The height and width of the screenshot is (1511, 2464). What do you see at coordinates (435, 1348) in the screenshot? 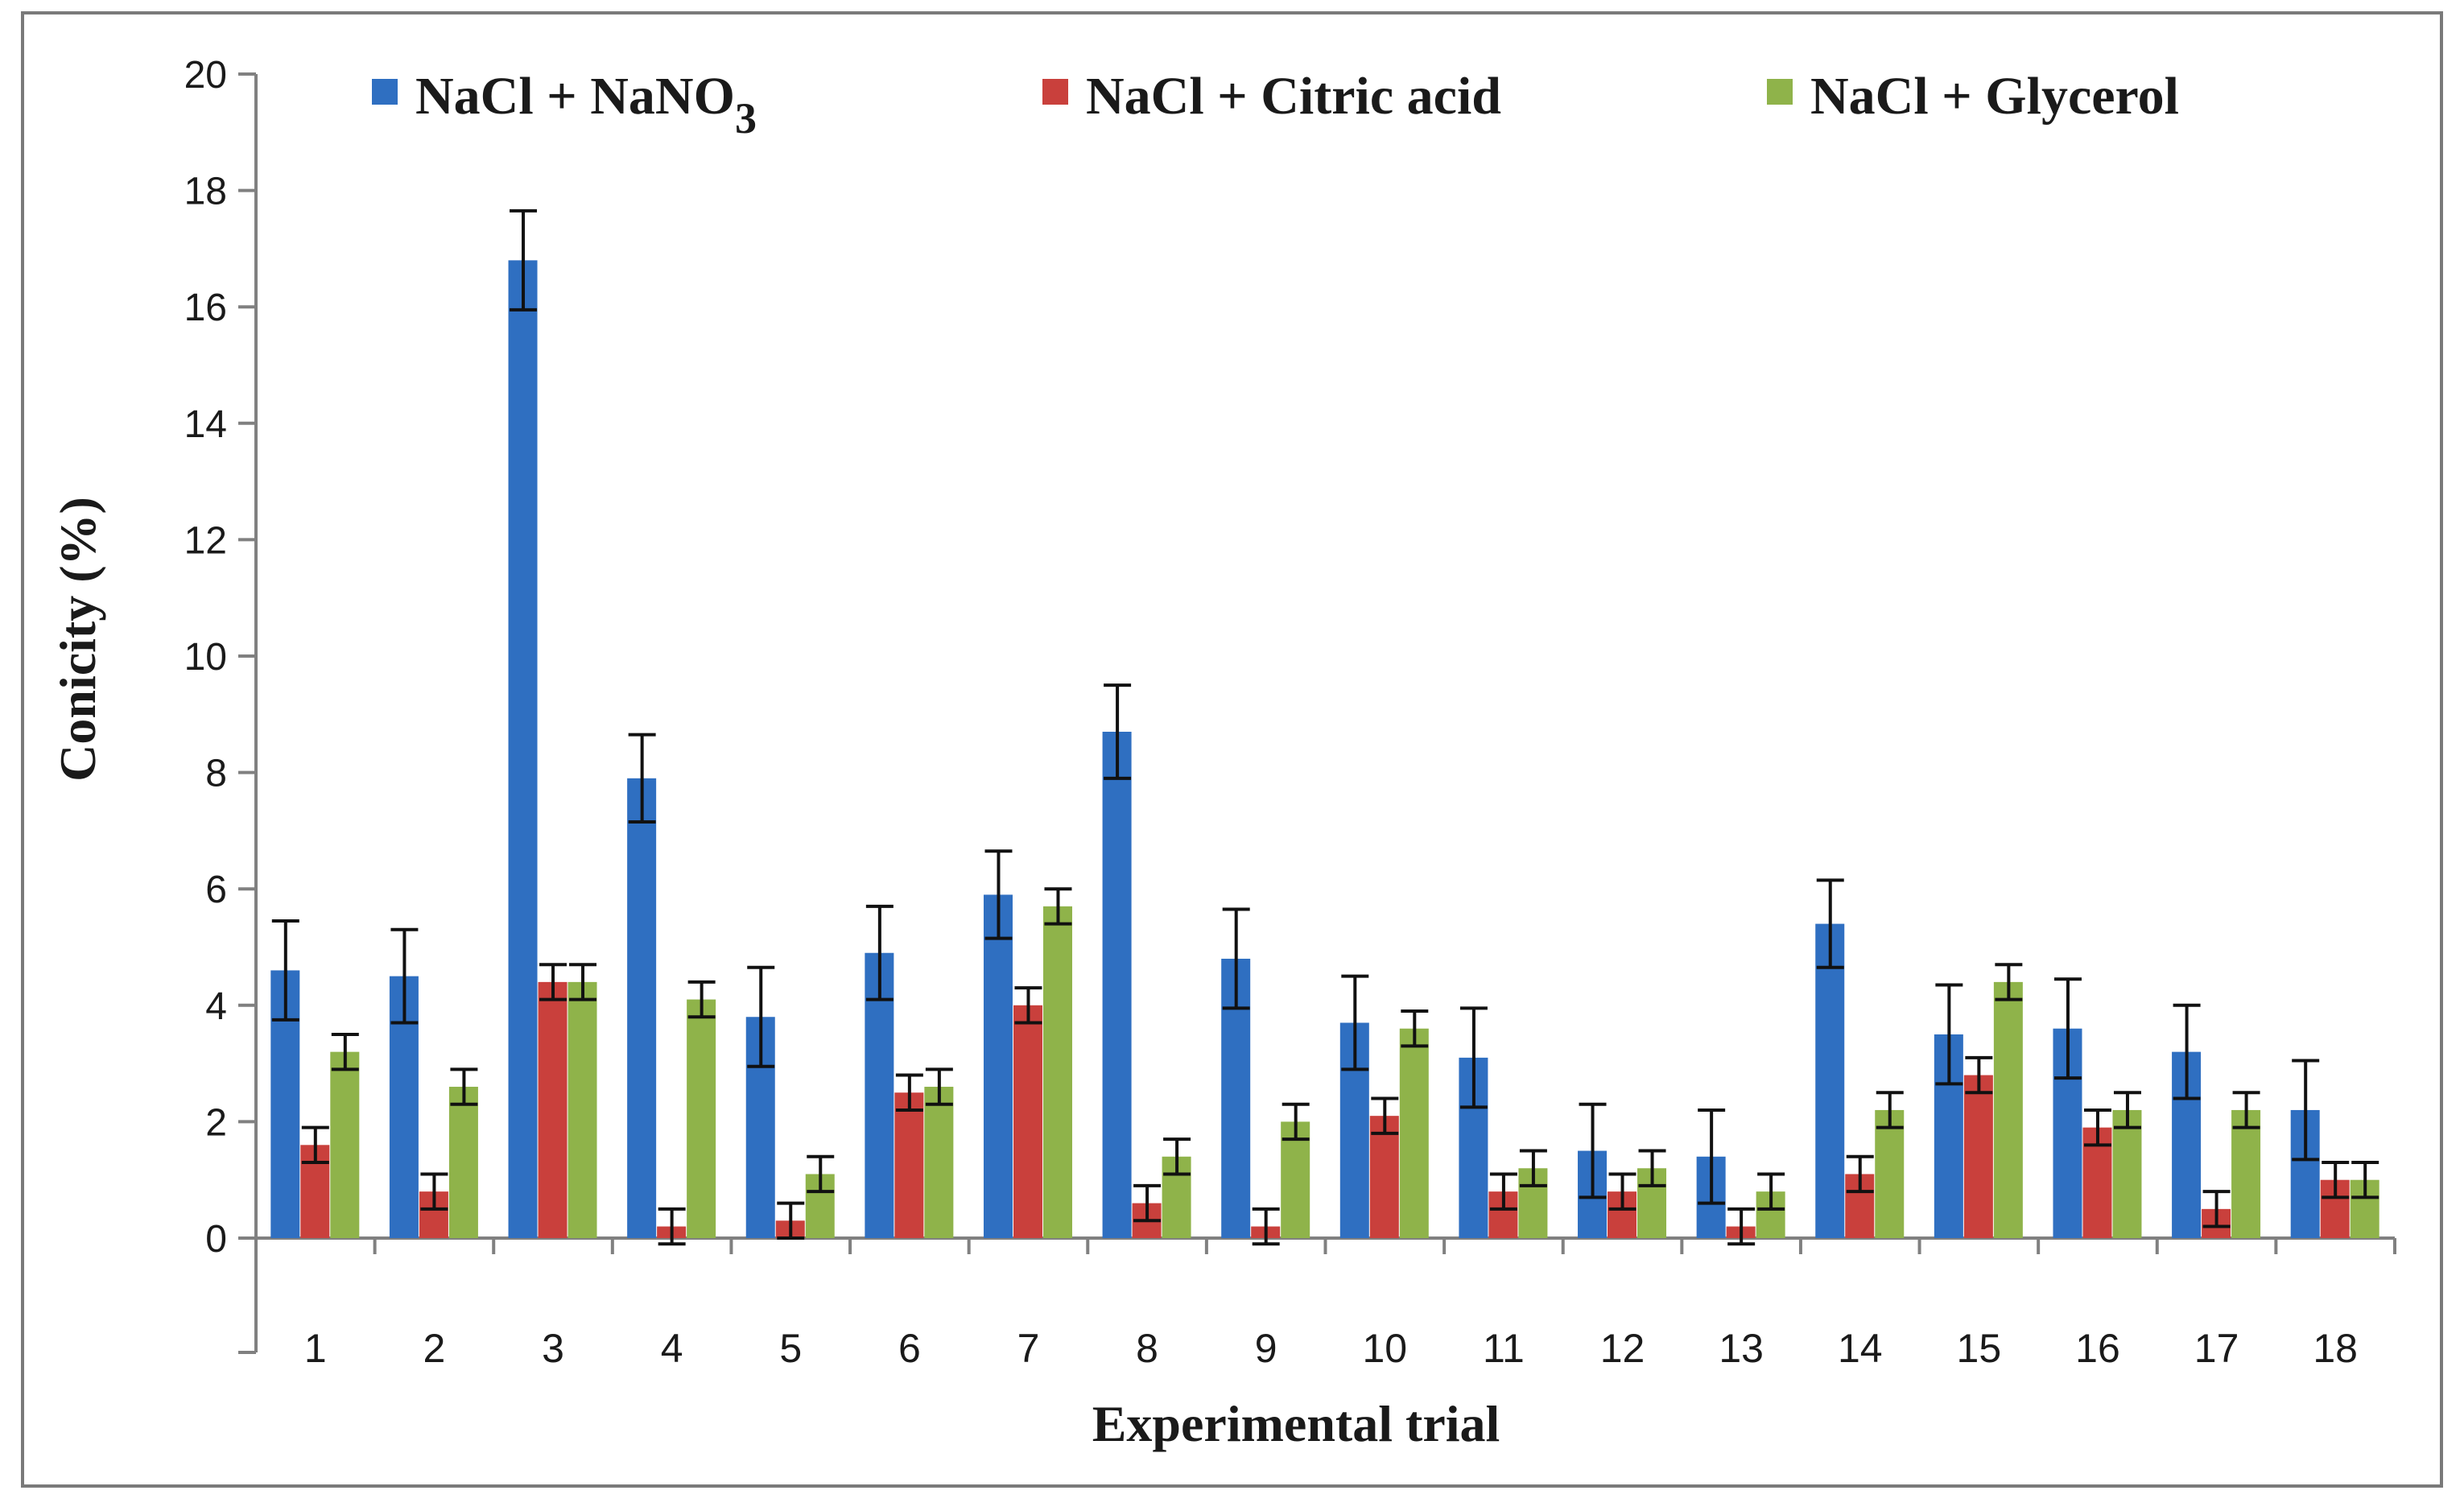
I see `x-tick-label: 2` at bounding box center [435, 1348].